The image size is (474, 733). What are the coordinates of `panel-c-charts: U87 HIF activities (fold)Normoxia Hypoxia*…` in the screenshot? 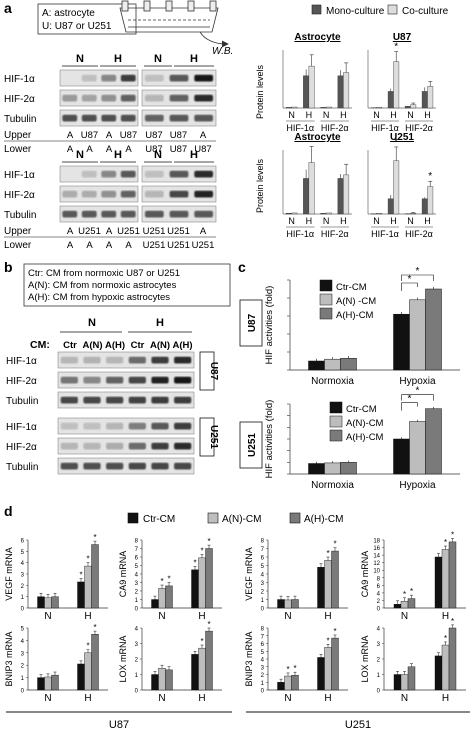 It's located at (349, 378).